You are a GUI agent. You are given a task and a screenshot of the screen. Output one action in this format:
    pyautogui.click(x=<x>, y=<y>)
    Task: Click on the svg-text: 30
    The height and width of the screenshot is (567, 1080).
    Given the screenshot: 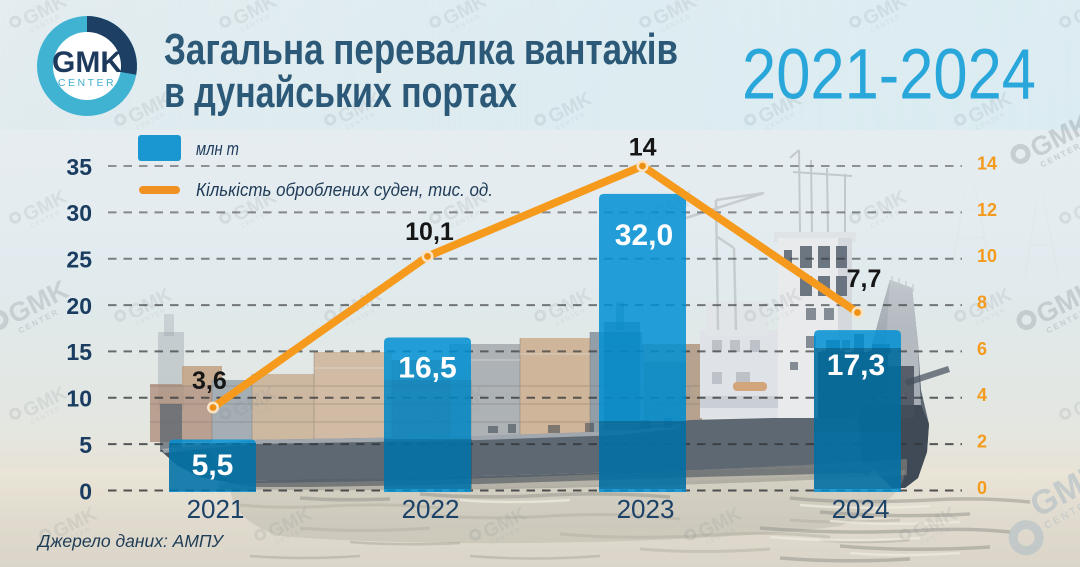 What is the action you would take?
    pyautogui.click(x=79, y=213)
    